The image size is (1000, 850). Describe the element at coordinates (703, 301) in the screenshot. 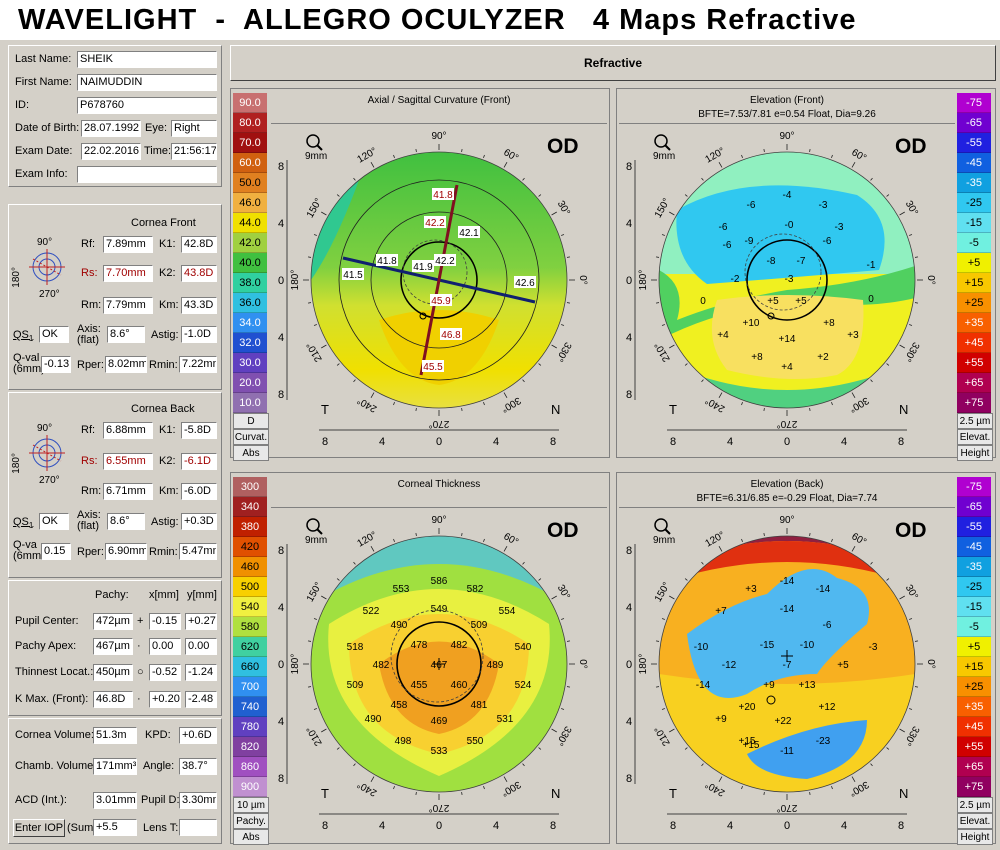

I see `map-value-label: 0` at that location.